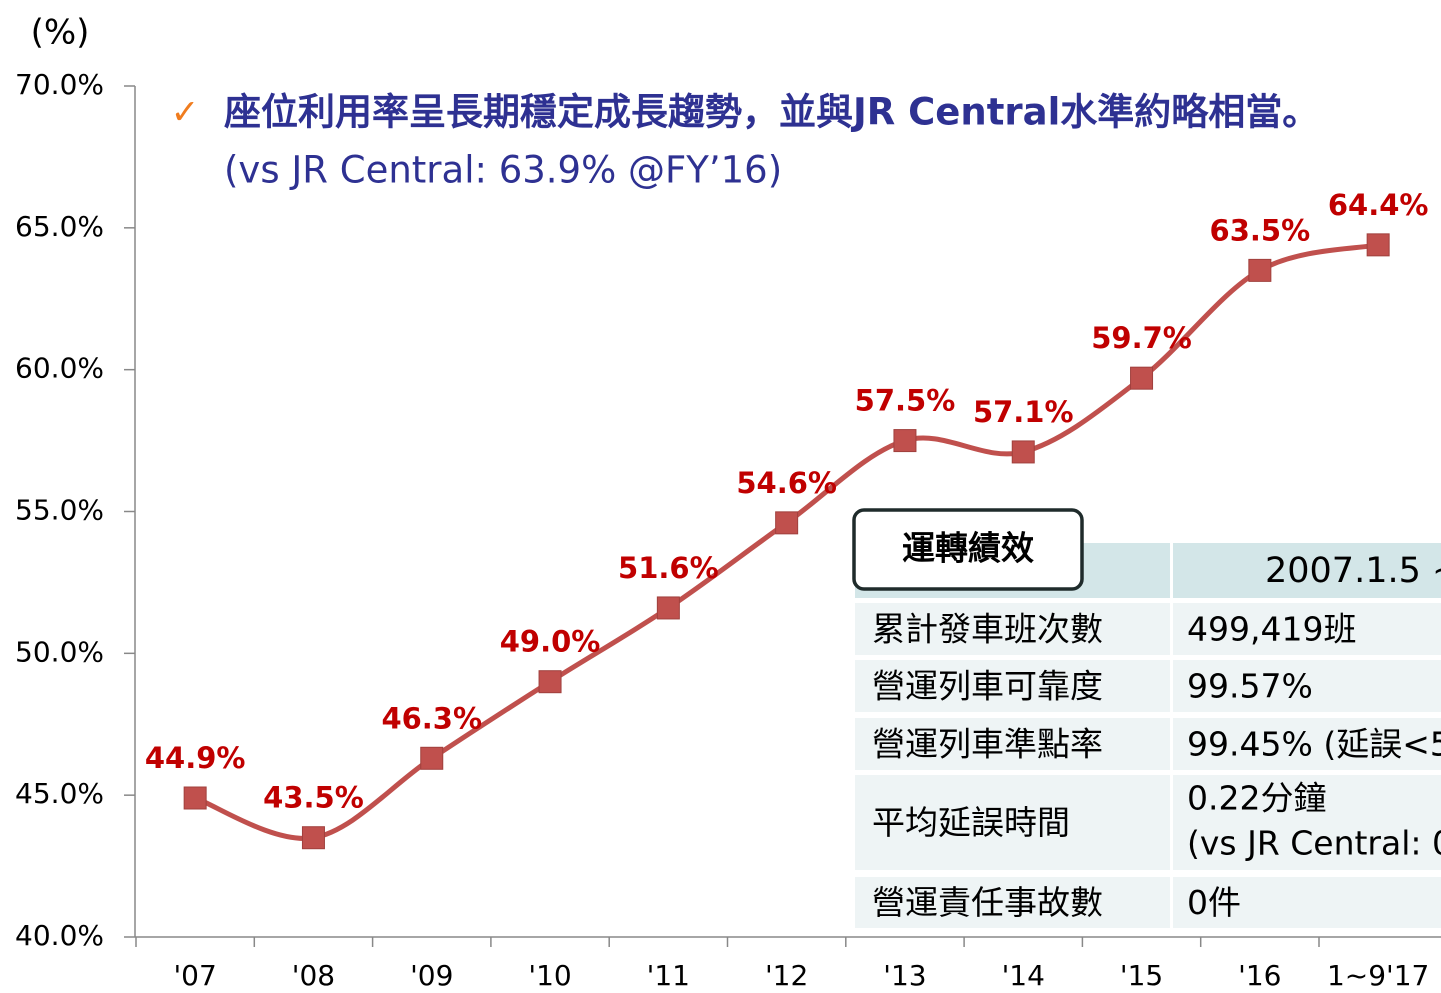 This screenshot has height=993, width=1441. Describe the element at coordinates (1250, 686) in the screenshot. I see `row-value: 99.57%` at that location.